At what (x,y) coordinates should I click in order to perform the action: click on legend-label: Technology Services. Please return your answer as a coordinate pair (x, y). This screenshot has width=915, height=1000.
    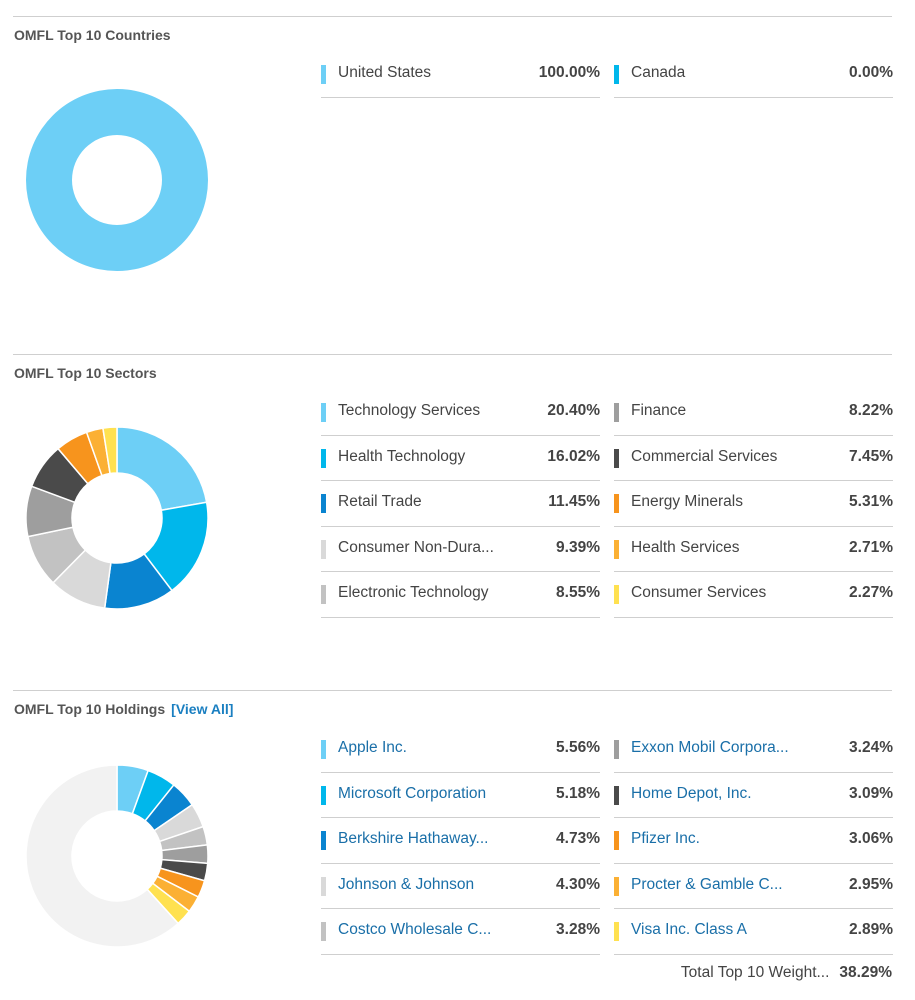
    Looking at the image, I should click on (409, 410).